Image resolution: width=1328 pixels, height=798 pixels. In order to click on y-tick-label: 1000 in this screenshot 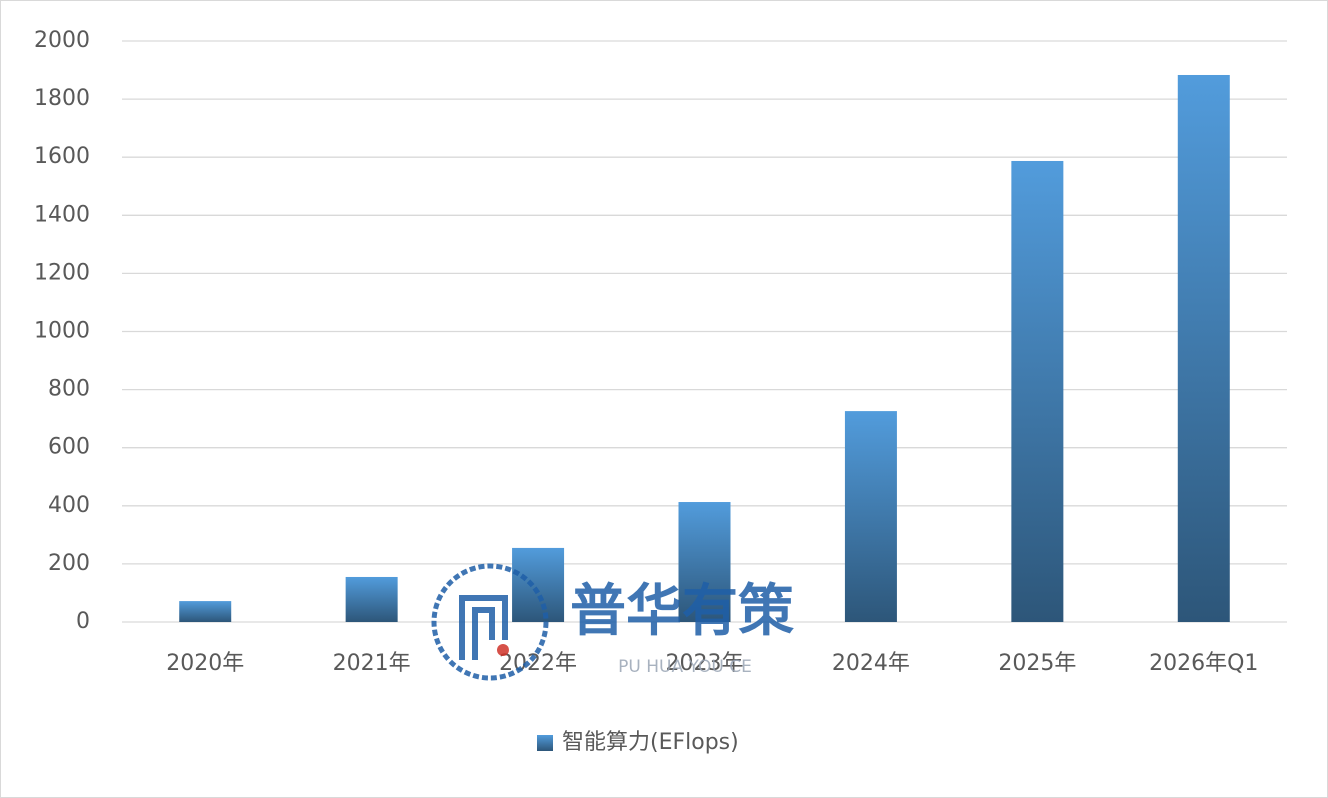, I will do `click(62, 331)`.